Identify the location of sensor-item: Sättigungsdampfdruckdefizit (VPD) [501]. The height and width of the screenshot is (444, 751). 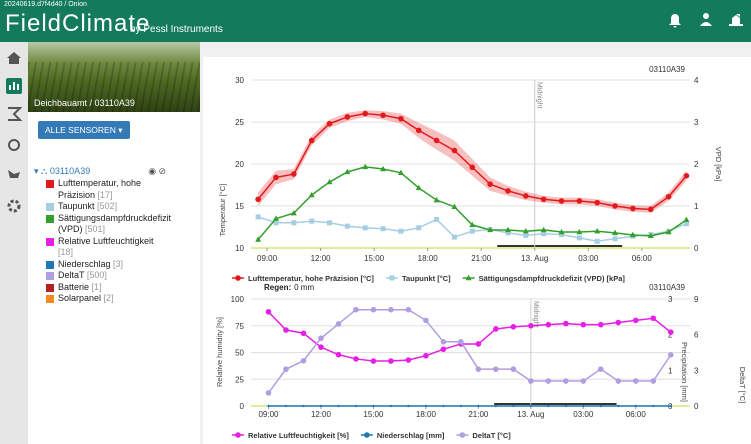
(108, 224).